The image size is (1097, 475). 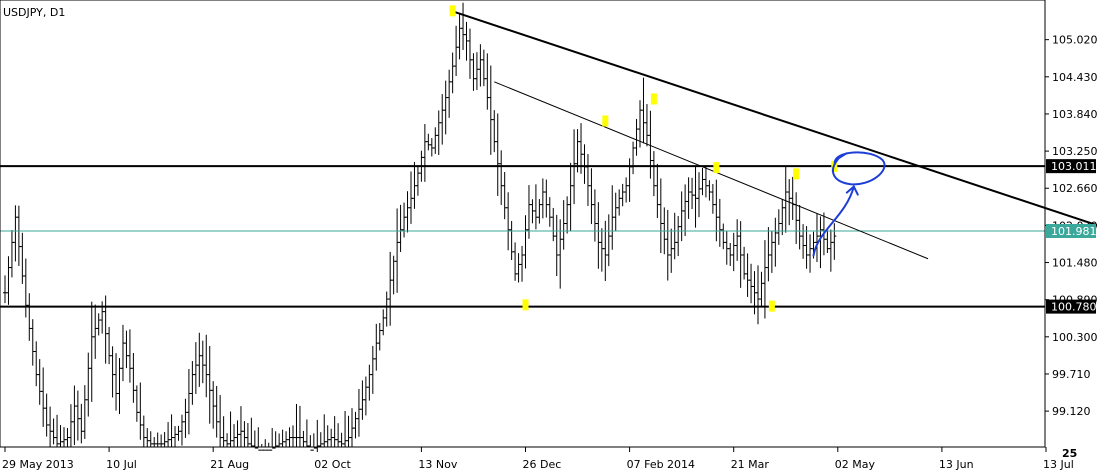 I want to click on y-tick-label: 99.120, so click(x=1071, y=411).